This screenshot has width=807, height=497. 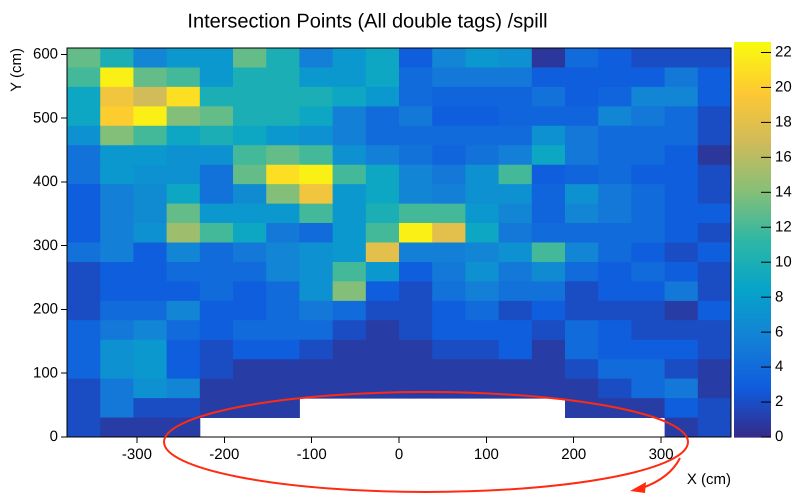 What do you see at coordinates (17, 70) in the screenshot?
I see `y-axis-title: Y (cm)` at bounding box center [17, 70].